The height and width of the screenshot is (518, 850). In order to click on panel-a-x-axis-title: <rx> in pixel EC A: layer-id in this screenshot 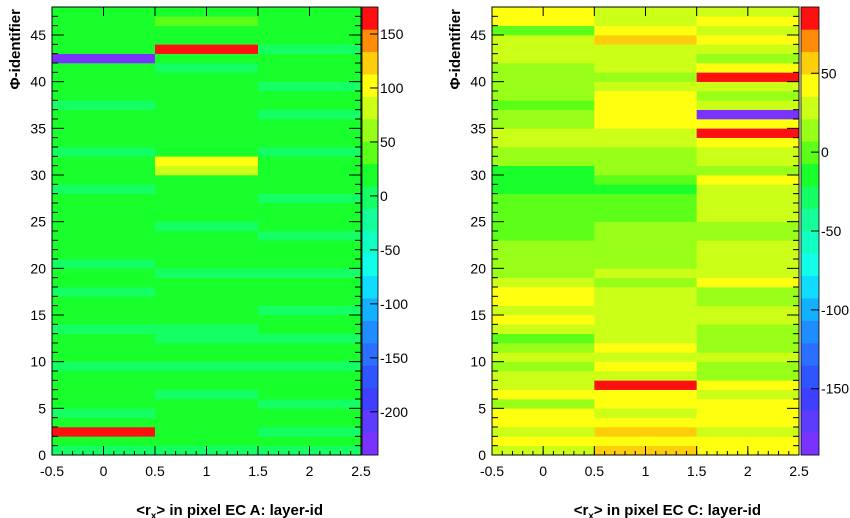, I will do `click(229, 510)`.